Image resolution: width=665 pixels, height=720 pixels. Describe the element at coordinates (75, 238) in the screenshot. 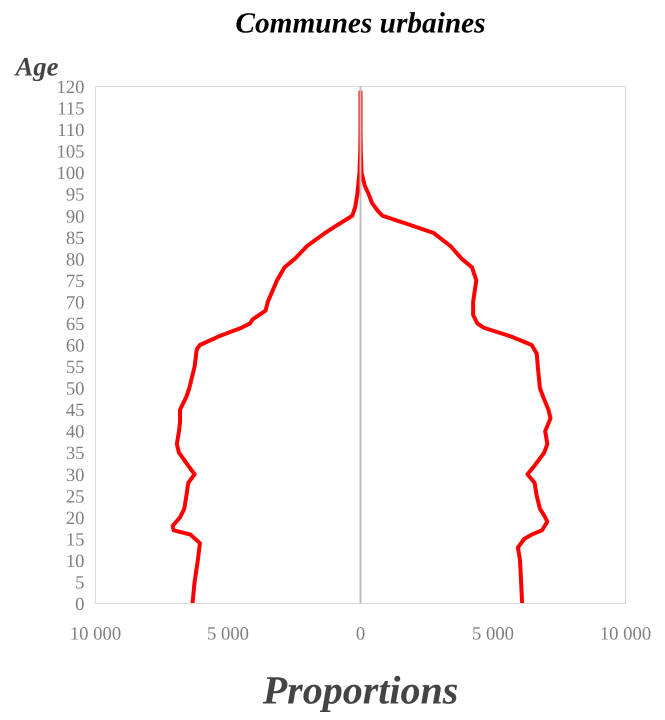

I see `y-tick-label: 85` at that location.